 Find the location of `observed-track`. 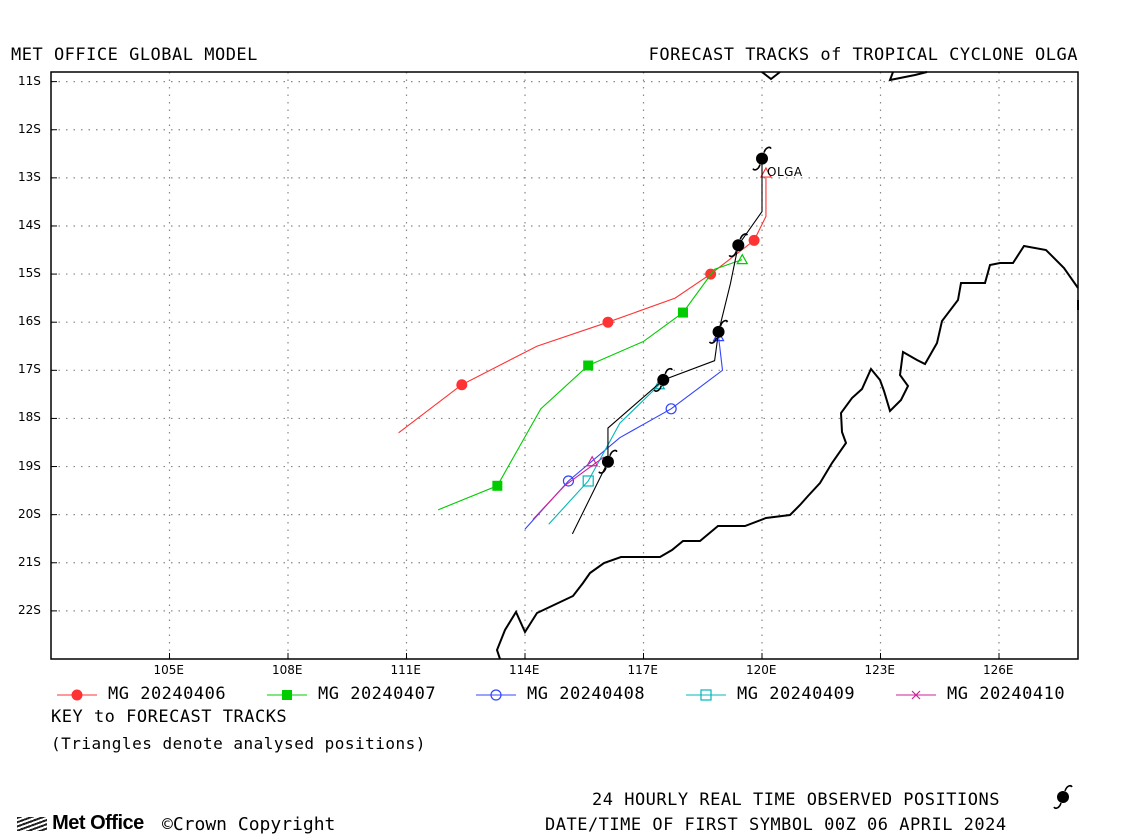

observed-track is located at coordinates (671, 340).